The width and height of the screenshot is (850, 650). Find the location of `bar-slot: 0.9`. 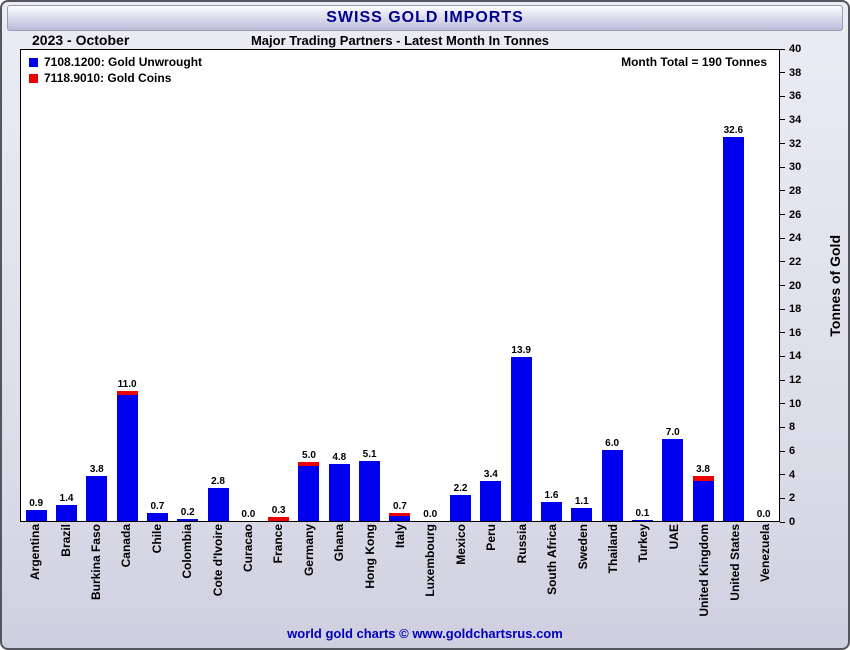

bar-slot: 0.9 is located at coordinates (36, 285).